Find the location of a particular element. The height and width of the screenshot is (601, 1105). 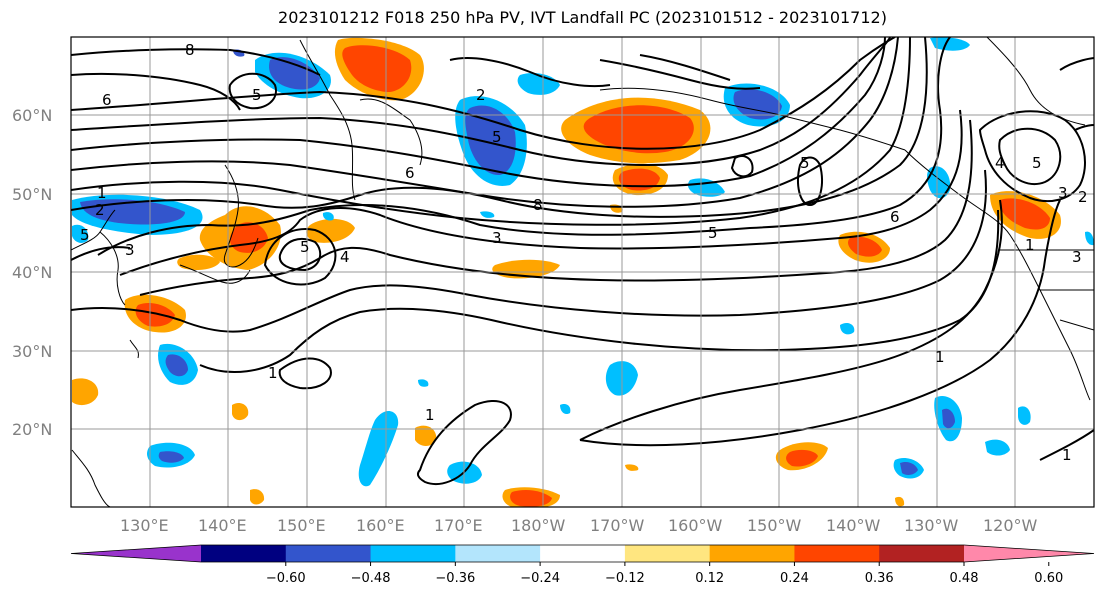

colorbar-under-extend is located at coordinates (136, 553).